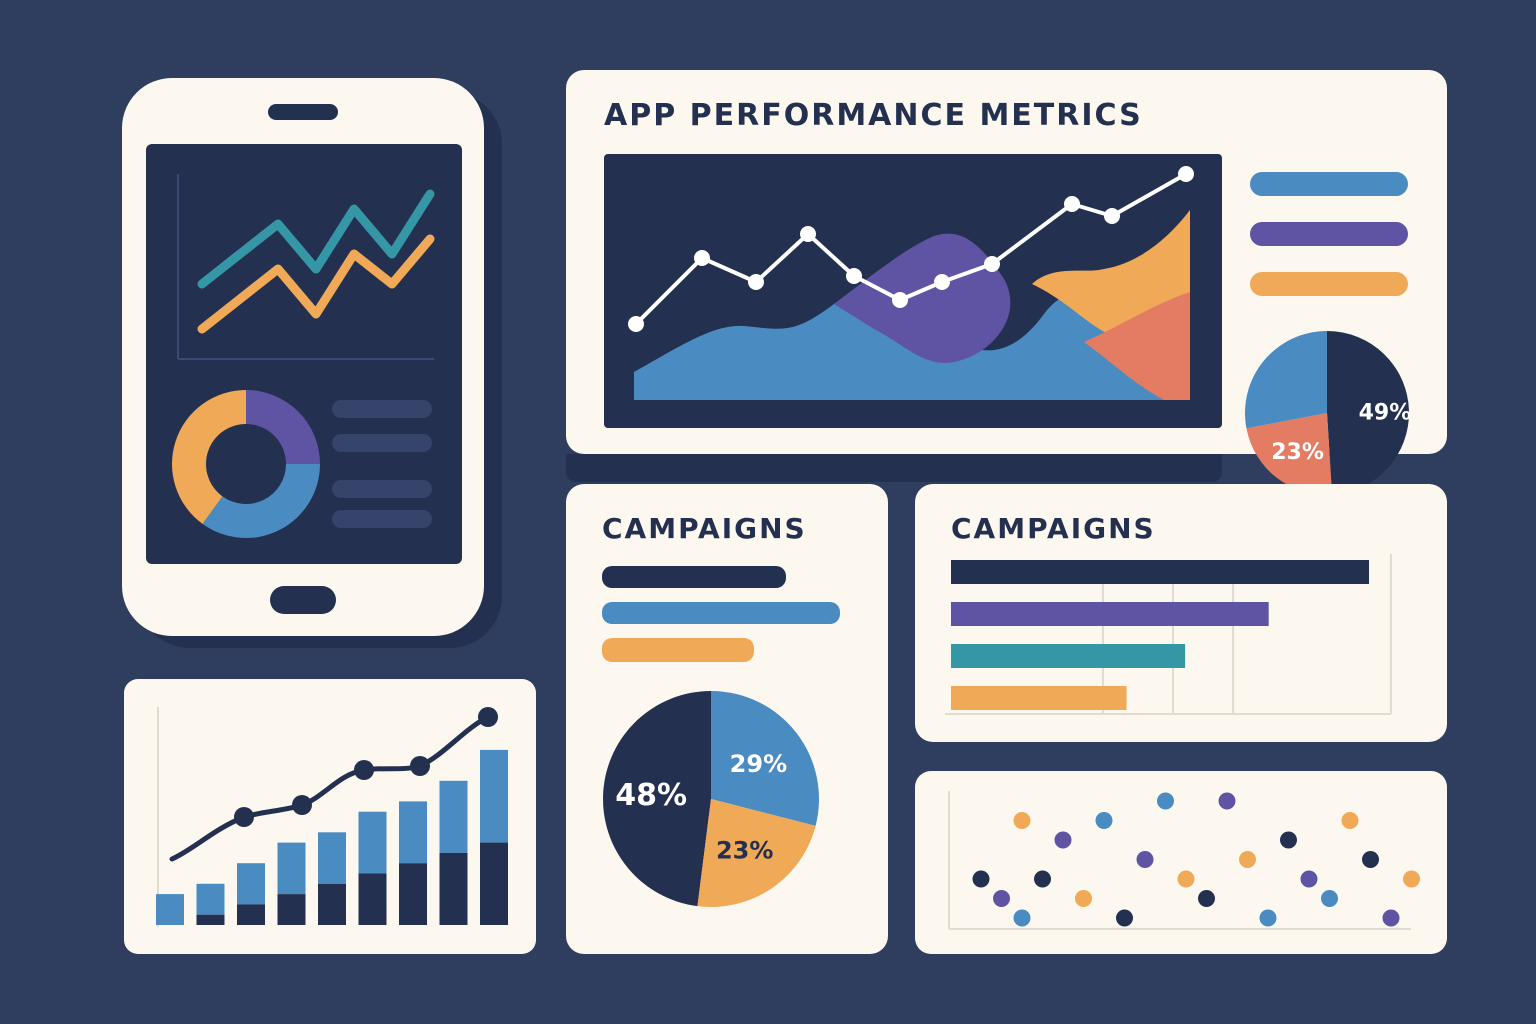  What do you see at coordinates (1168, 634) in the screenshot?
I see `campaigns-horizontal-bar-chart` at bounding box center [1168, 634].